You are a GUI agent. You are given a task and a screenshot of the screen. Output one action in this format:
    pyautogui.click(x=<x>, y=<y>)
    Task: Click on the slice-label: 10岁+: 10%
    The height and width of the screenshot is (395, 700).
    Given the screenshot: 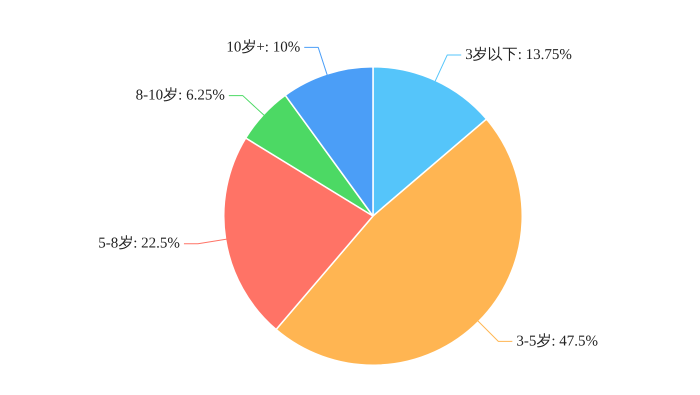 What is the action you would take?
    pyautogui.click(x=263, y=47)
    